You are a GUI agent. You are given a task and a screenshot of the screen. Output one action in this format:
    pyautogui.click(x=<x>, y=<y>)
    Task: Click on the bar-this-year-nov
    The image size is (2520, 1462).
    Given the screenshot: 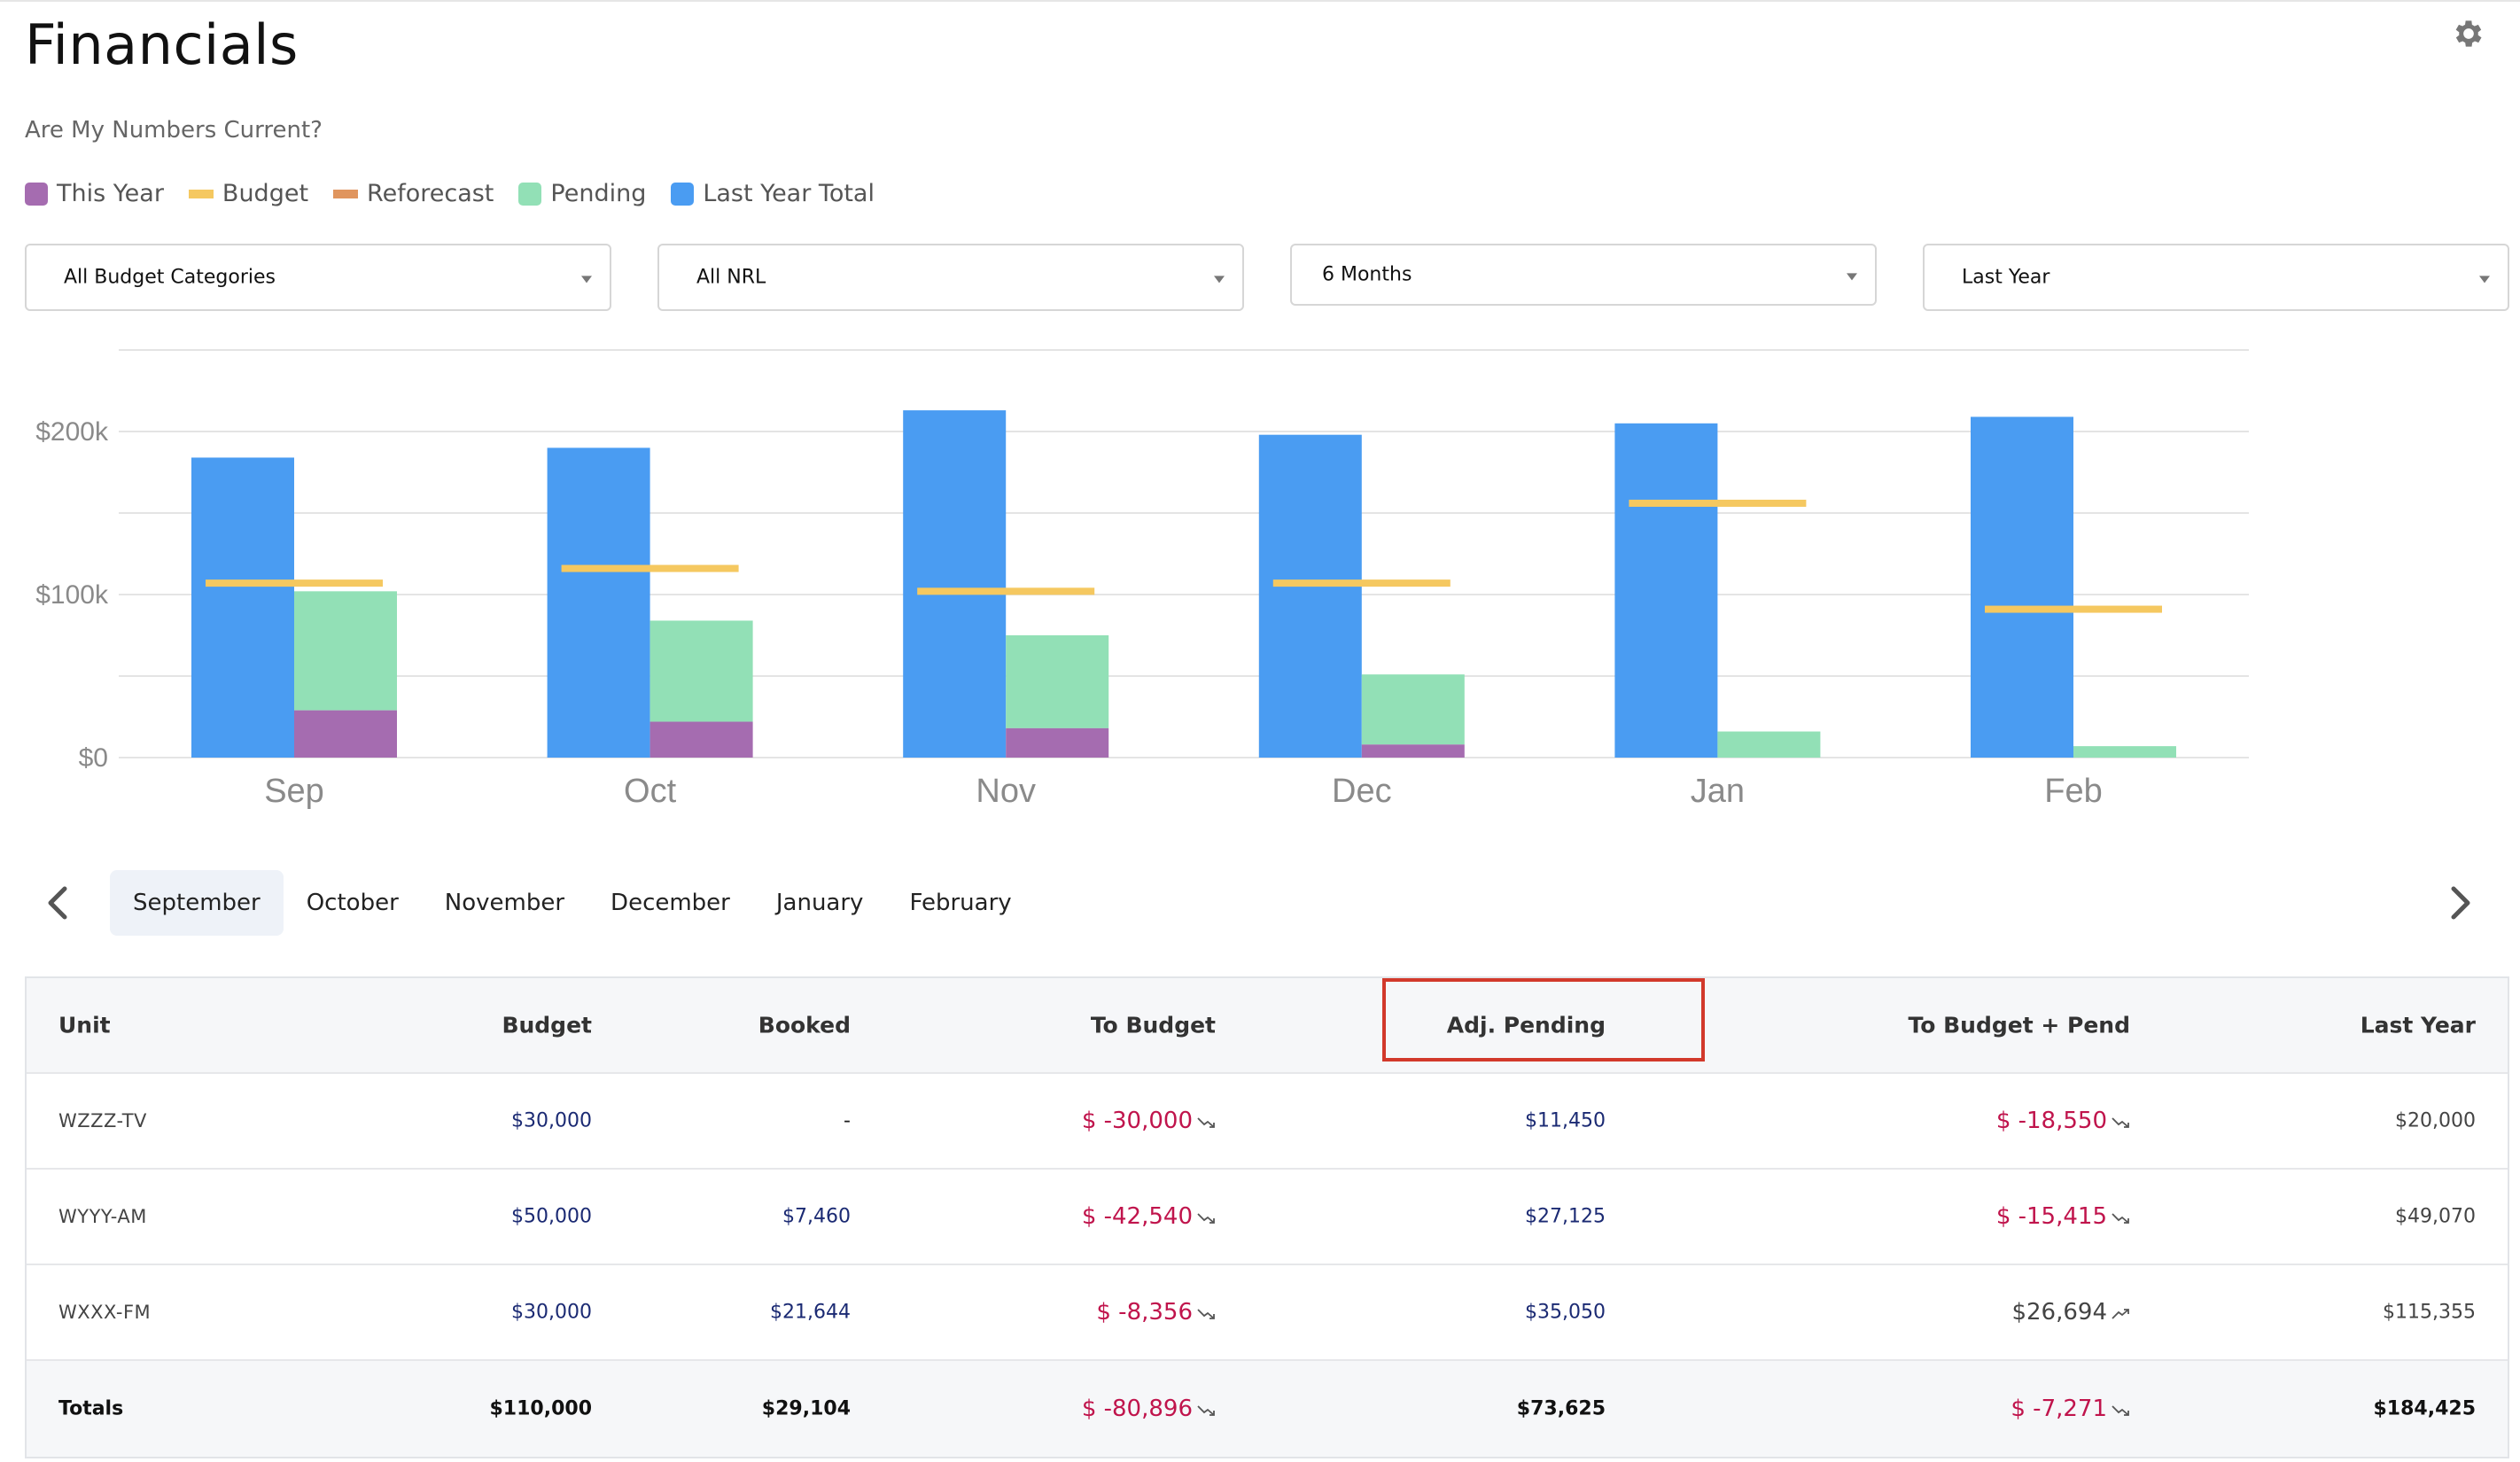 What is the action you would take?
    pyautogui.click(x=1057, y=742)
    